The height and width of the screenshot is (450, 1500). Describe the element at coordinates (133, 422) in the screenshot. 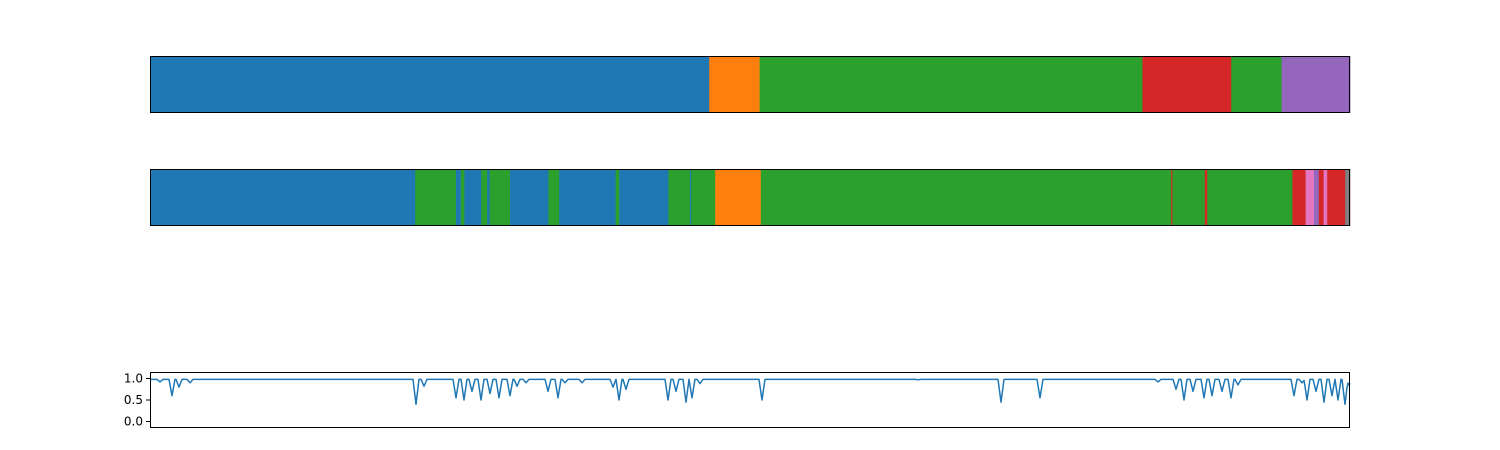

I see `y-tick-label: 0.0` at that location.